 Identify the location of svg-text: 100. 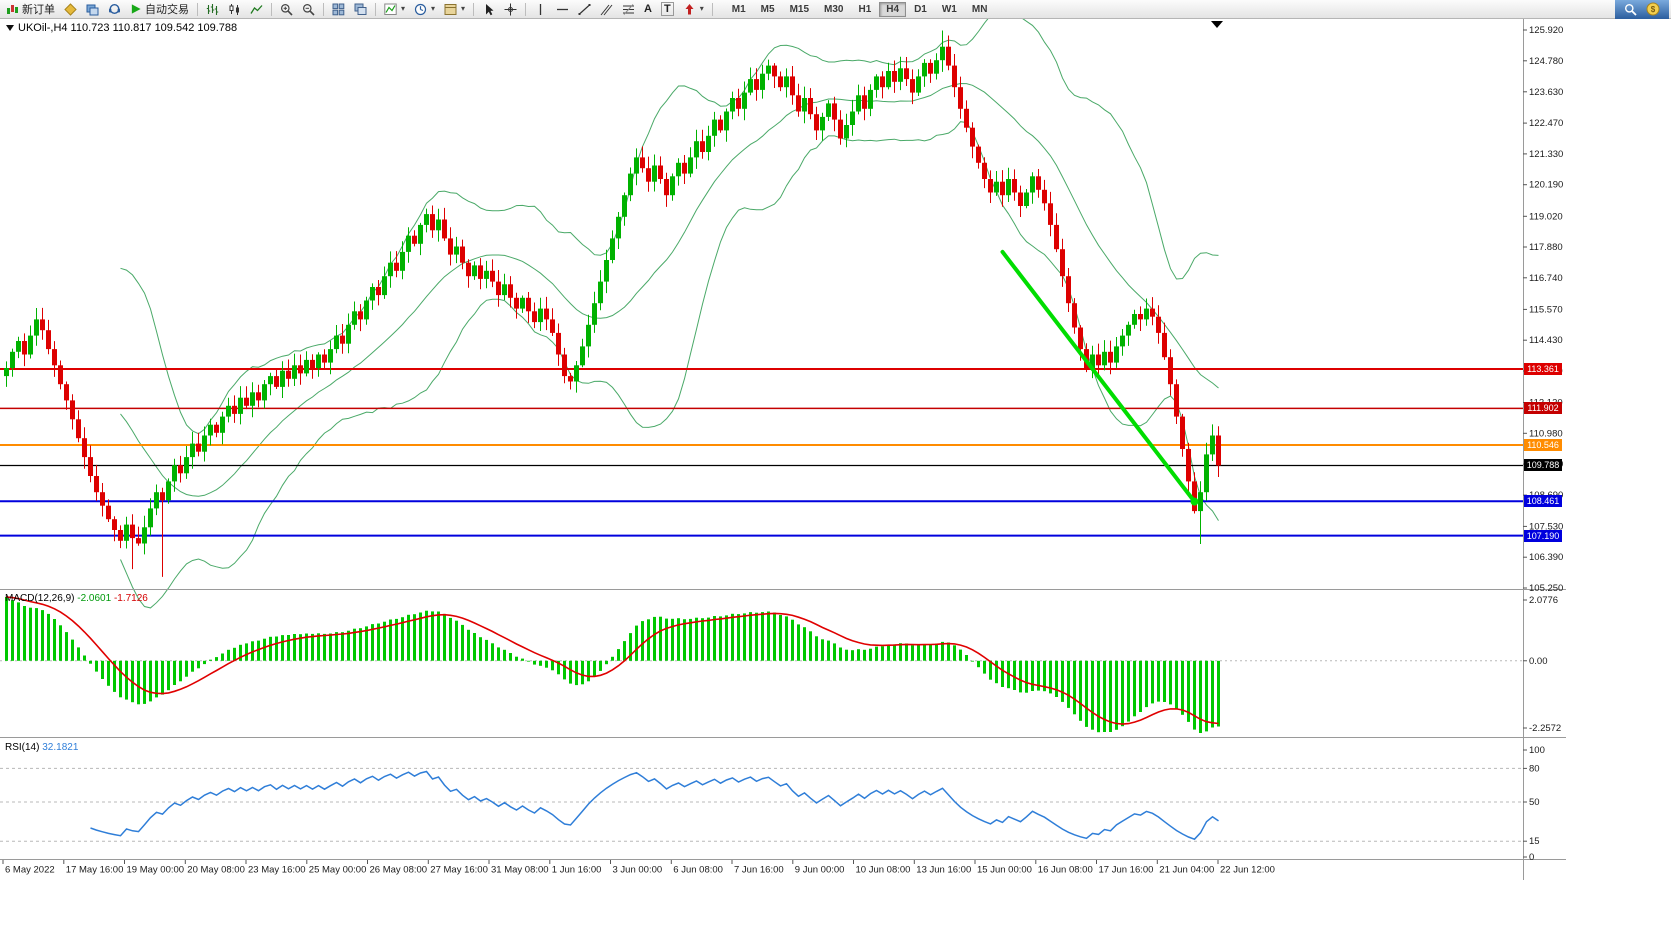
(1537, 750).